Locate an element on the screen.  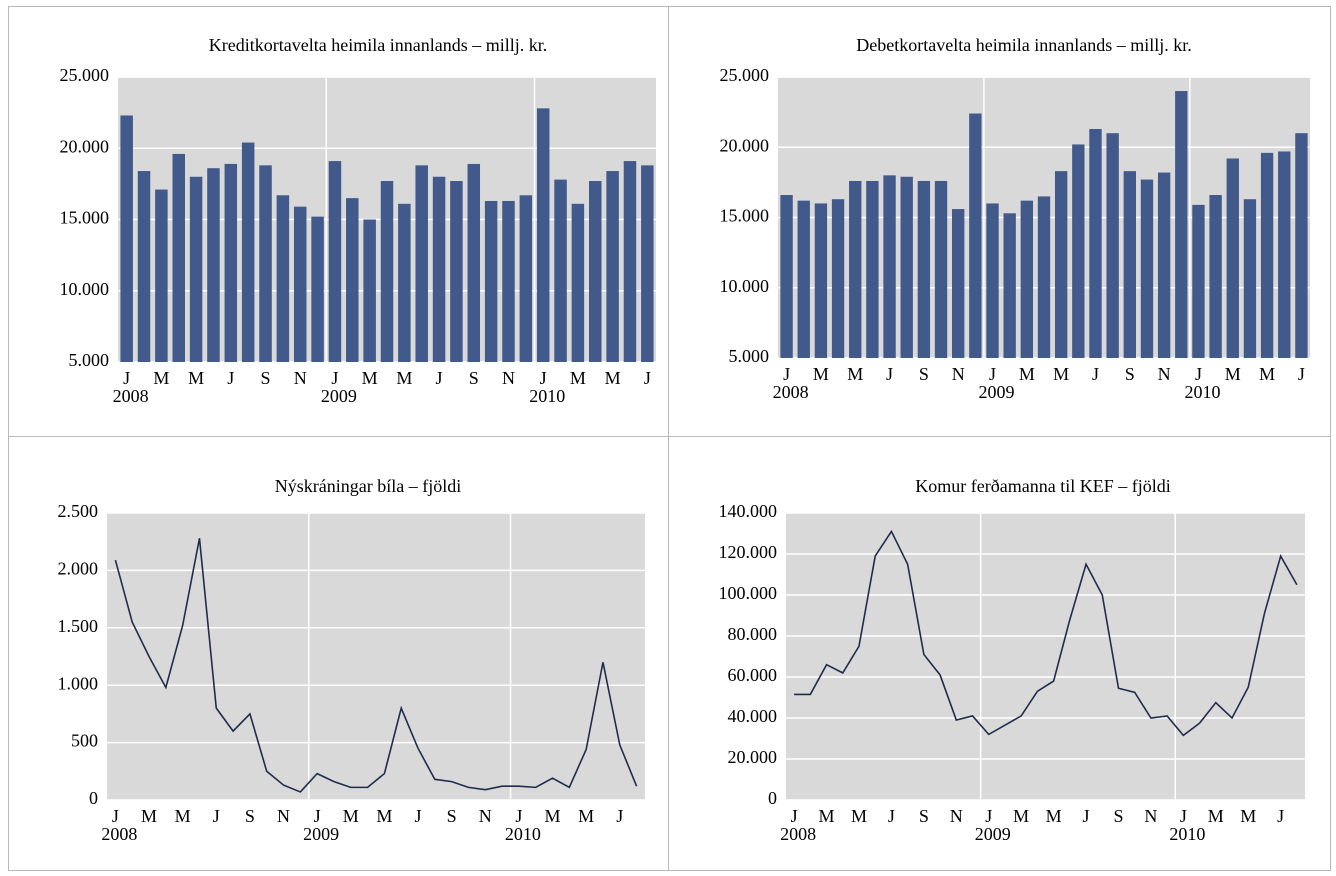
y-tick-label: 15.000 is located at coordinates (85, 218).